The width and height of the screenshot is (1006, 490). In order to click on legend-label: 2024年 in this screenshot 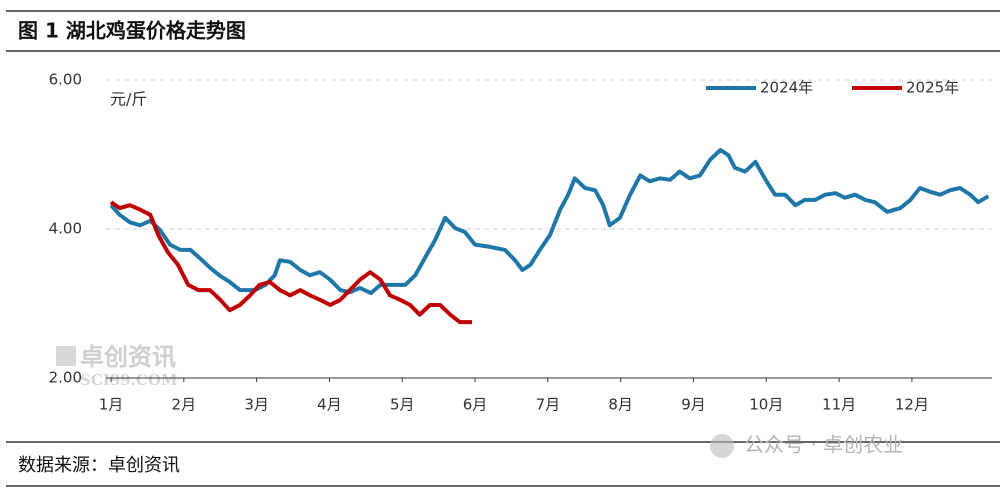, I will do `click(786, 88)`.